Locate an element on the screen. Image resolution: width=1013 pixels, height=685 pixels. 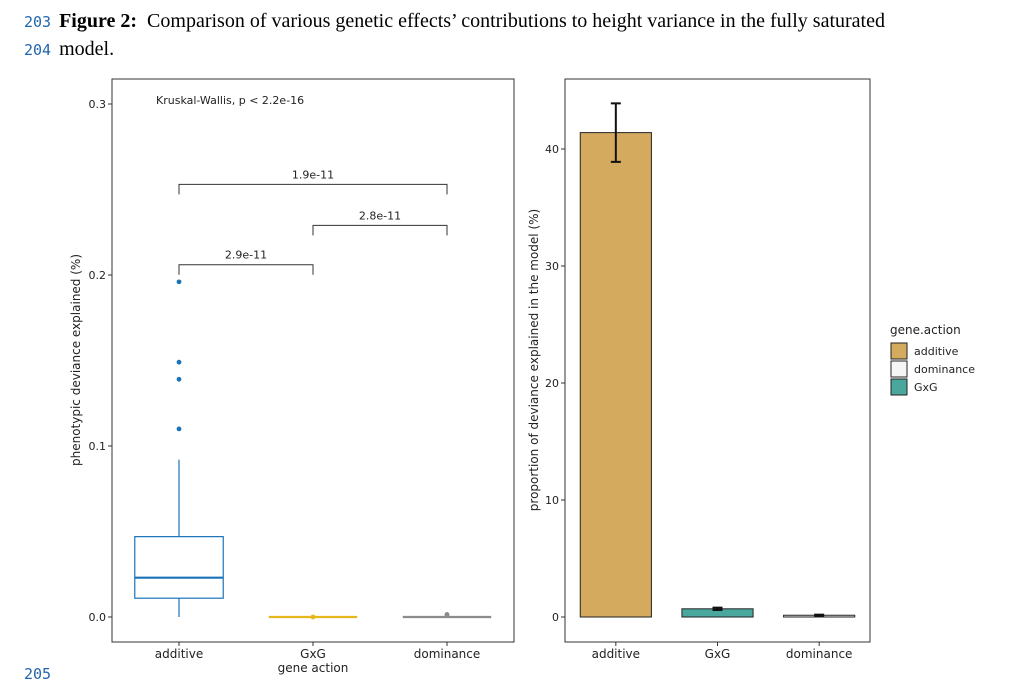
barchart-x-axis: additive GxG dominance is located at coordinates (722, 651).